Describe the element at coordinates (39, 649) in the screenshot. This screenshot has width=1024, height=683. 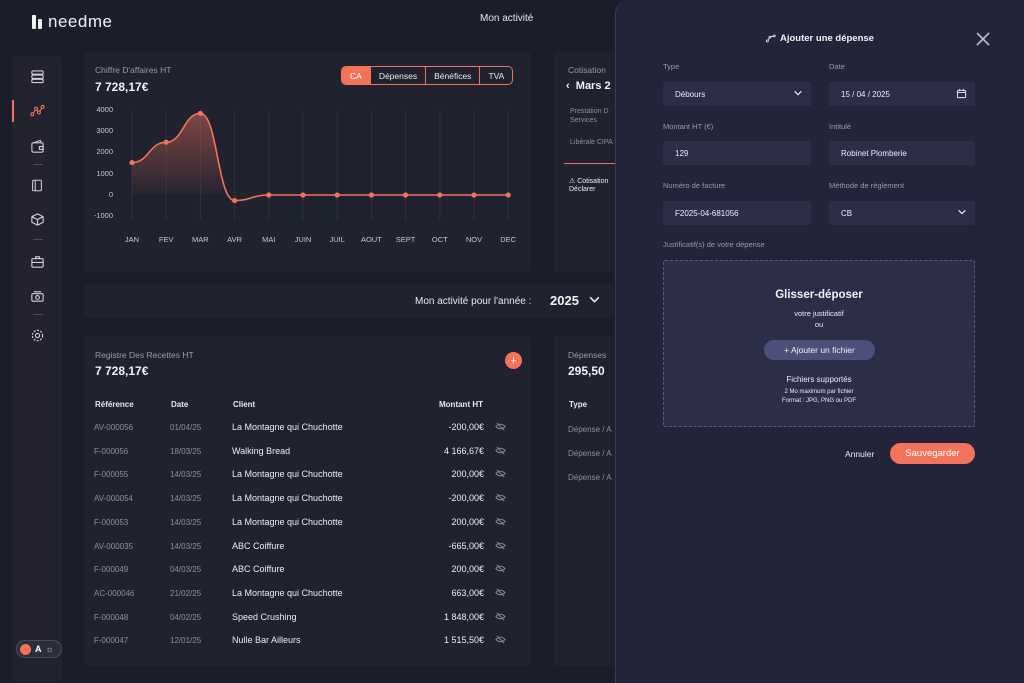
I see `theme-toggle: A ☼` at that location.